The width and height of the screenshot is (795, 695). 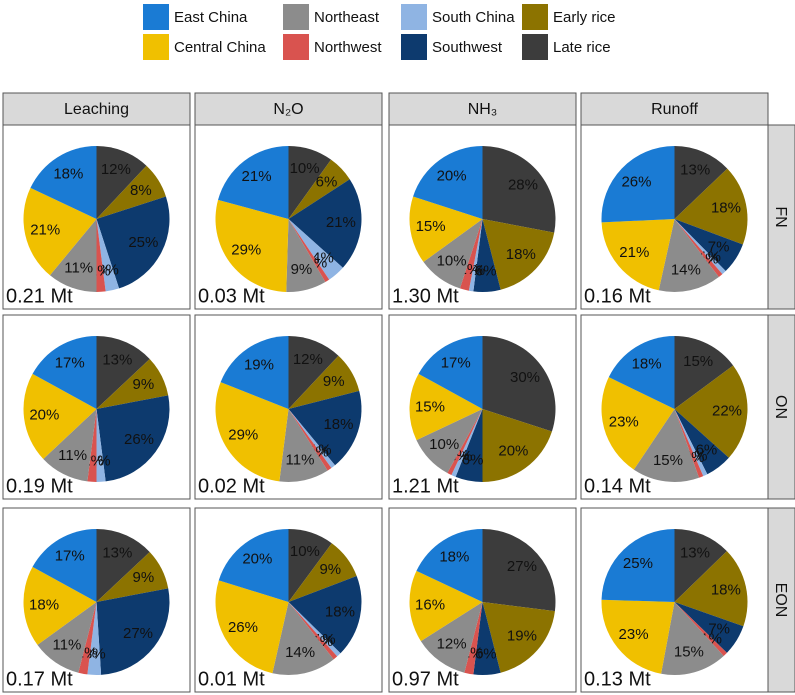 I want to click on legend-label: East China, so click(x=211, y=17).